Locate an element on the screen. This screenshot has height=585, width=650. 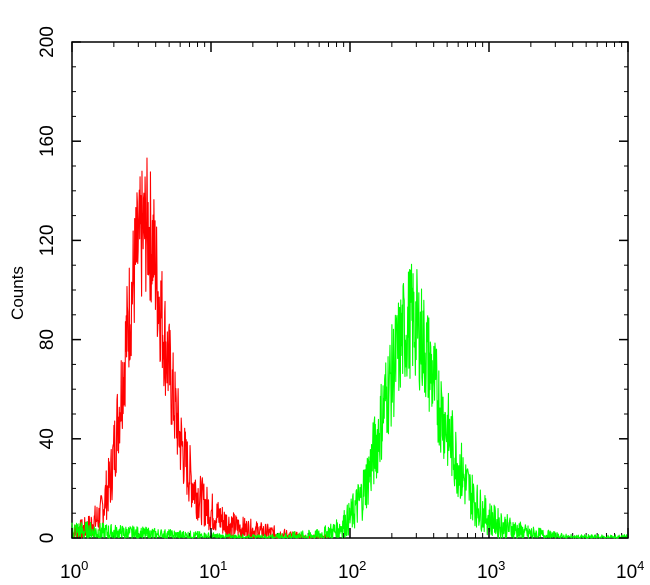
y-tick-label: 40 is located at coordinates (47, 438).